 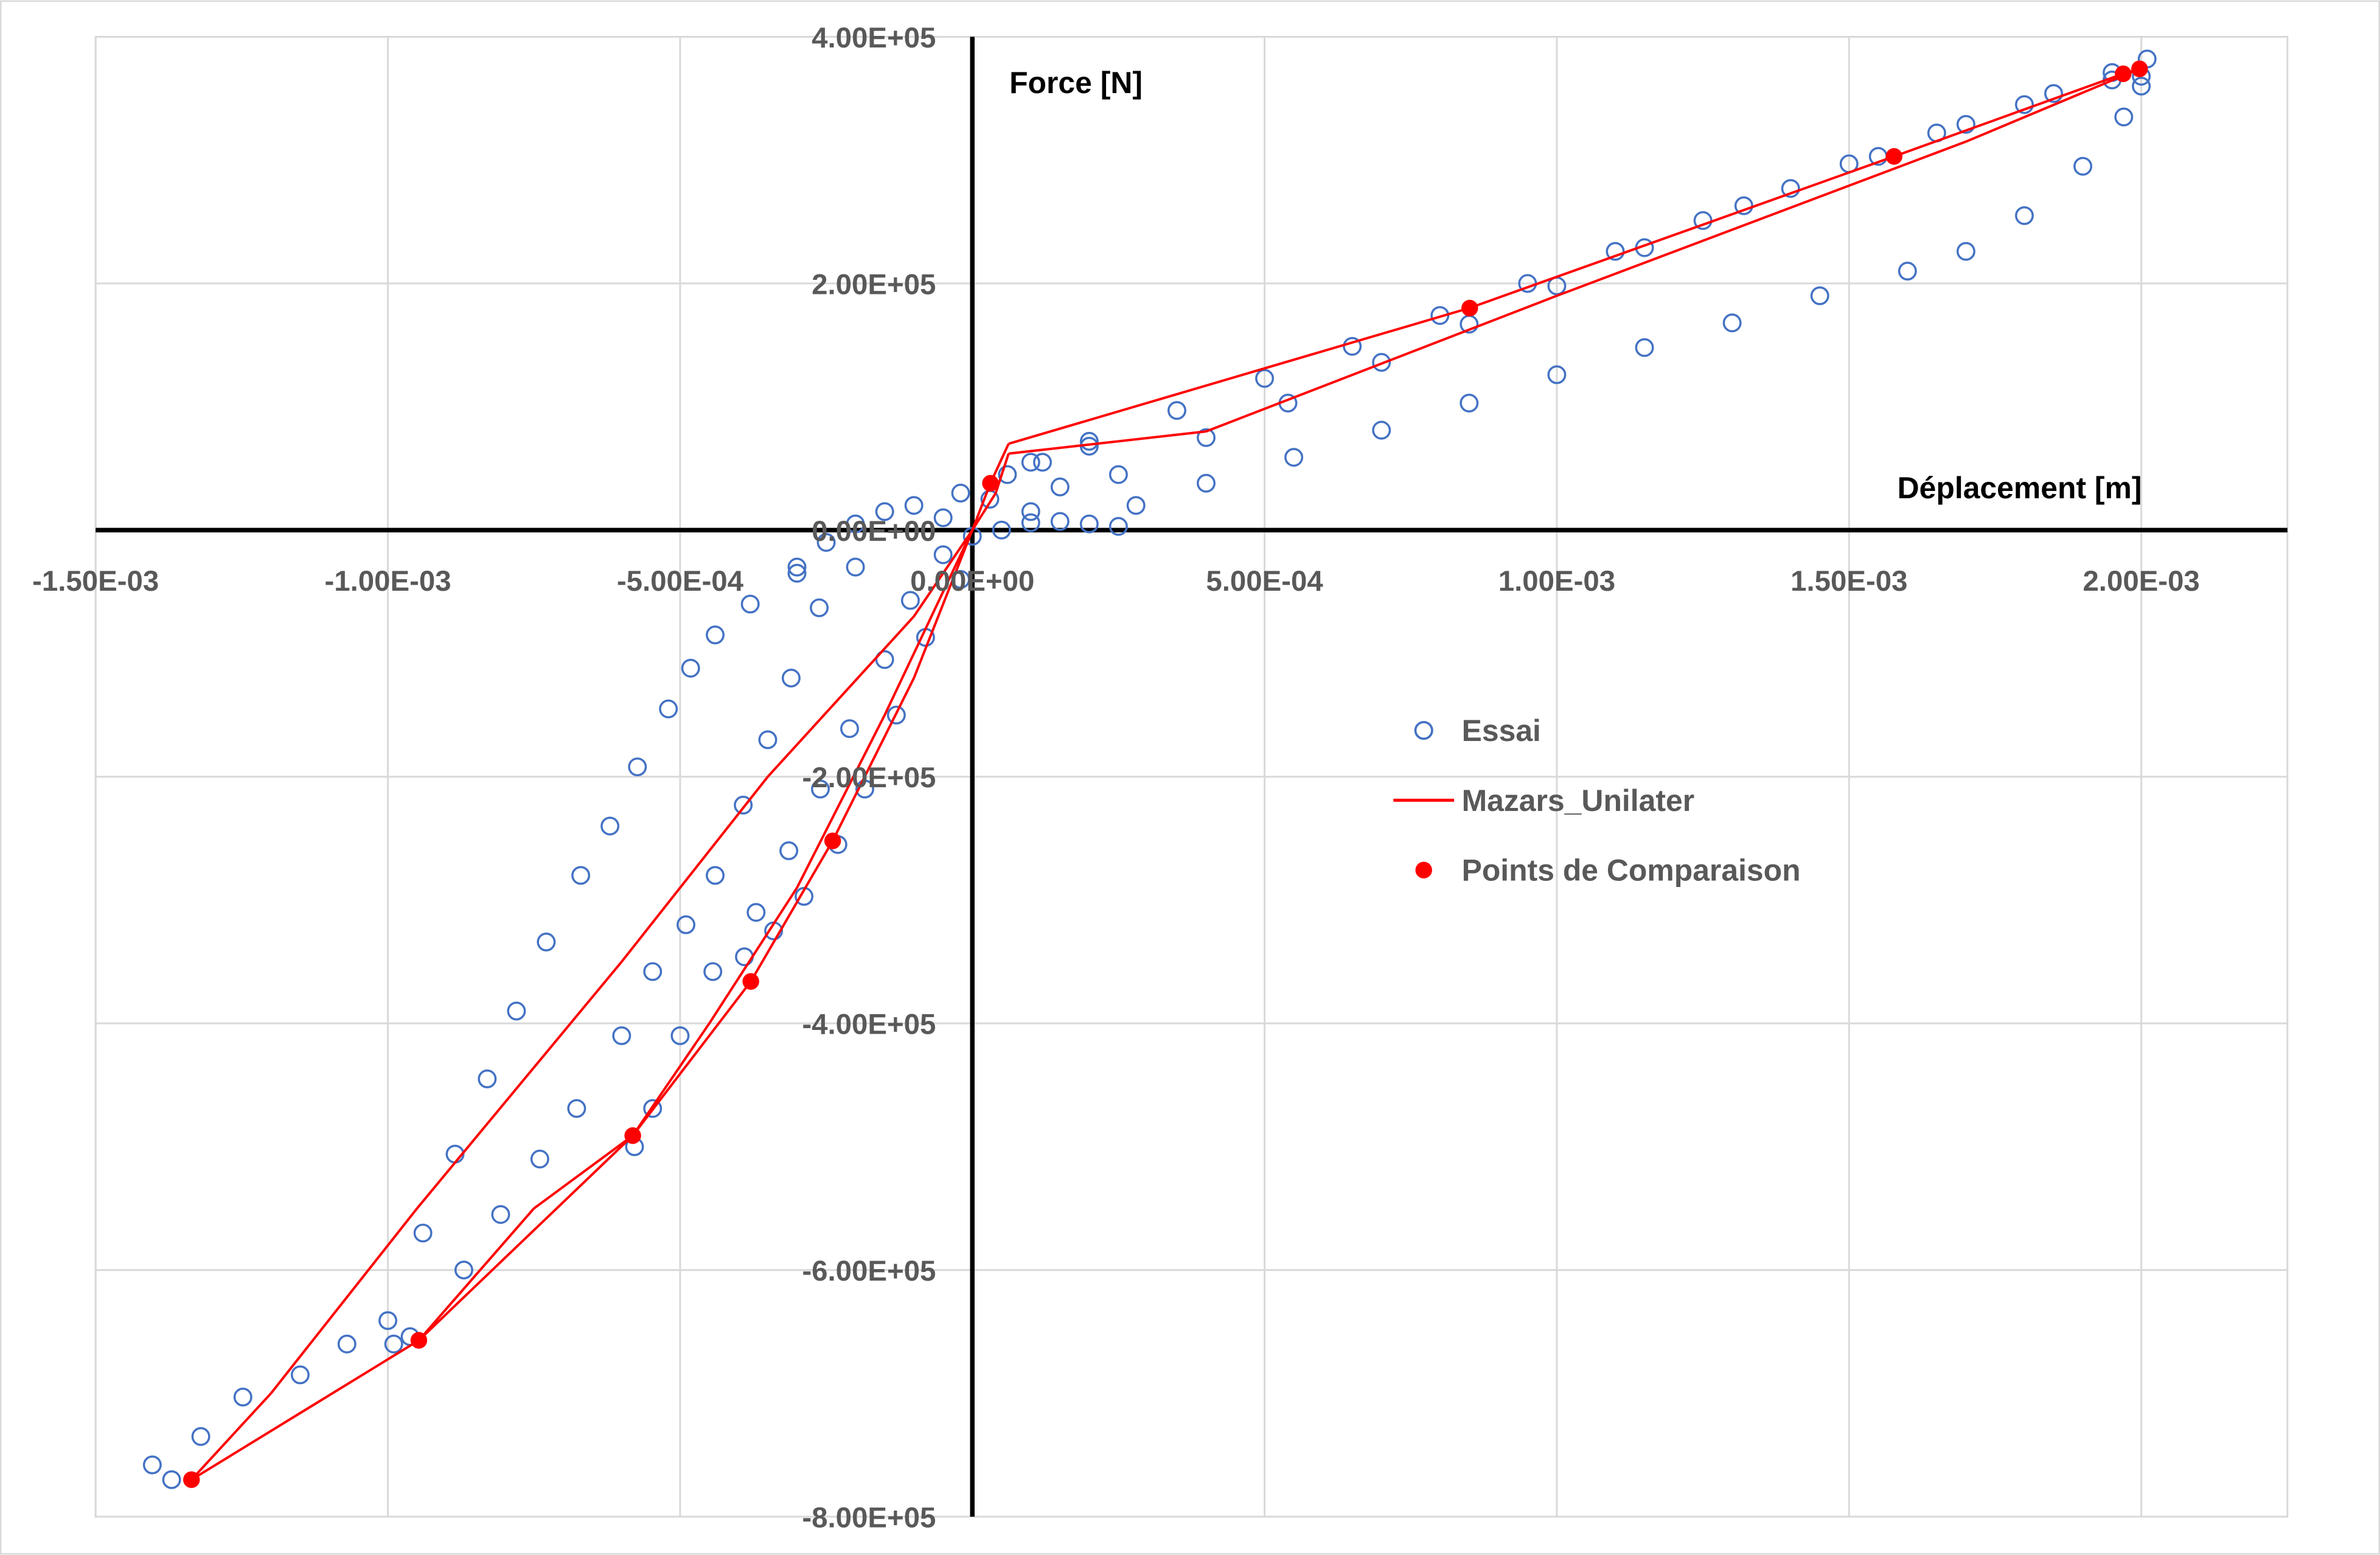 I want to click on legend-essai-marker-icon, so click(x=1423, y=730).